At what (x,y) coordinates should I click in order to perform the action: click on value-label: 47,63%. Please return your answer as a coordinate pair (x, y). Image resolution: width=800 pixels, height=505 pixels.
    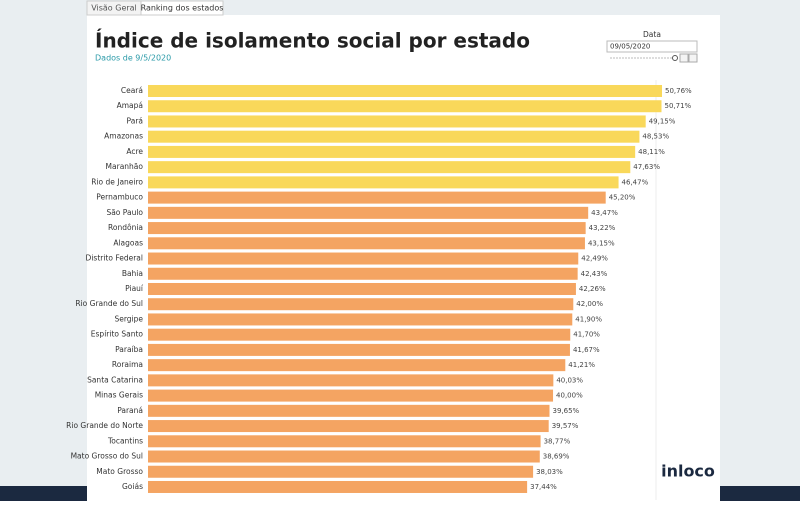
    Looking at the image, I should click on (646, 167).